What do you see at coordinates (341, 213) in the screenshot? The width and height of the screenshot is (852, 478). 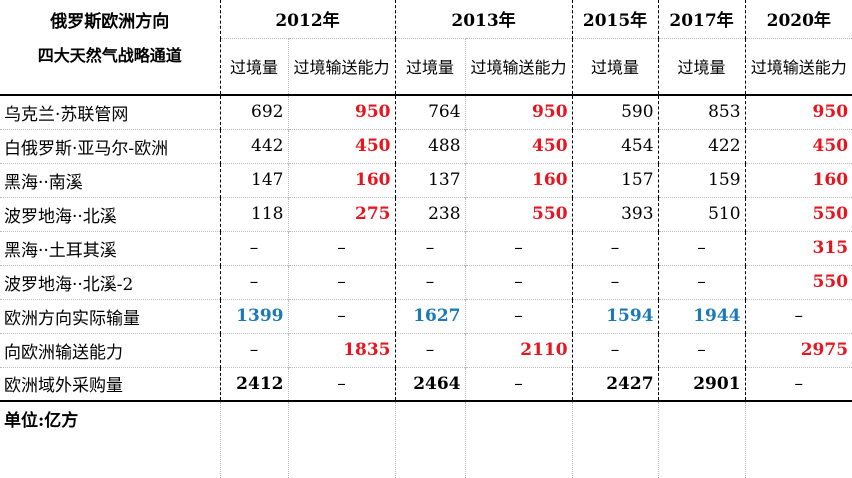 I see `cell: 275` at bounding box center [341, 213].